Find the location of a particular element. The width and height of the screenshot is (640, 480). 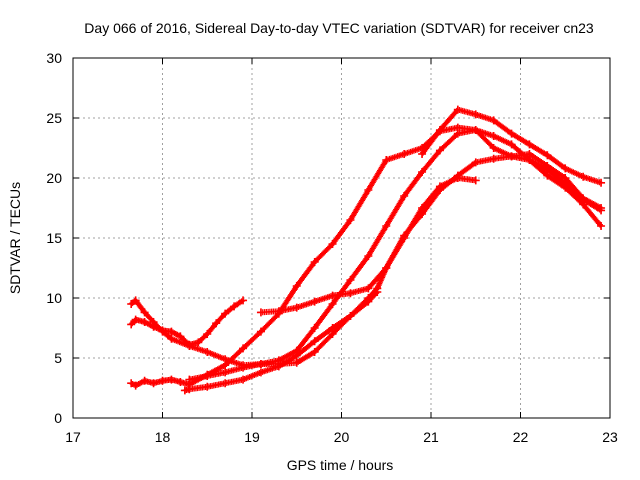

x-tick-label: 19 is located at coordinates (252, 437).